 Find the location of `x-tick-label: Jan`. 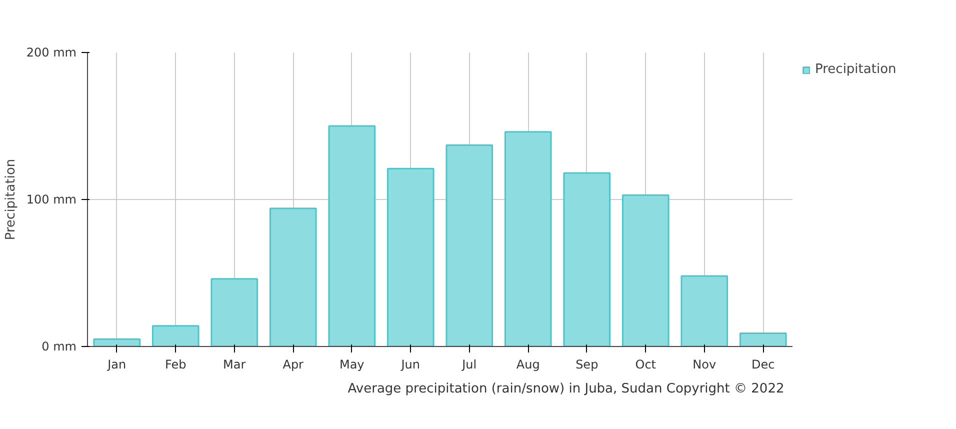

x-tick-label: Jan is located at coordinates (116, 365).